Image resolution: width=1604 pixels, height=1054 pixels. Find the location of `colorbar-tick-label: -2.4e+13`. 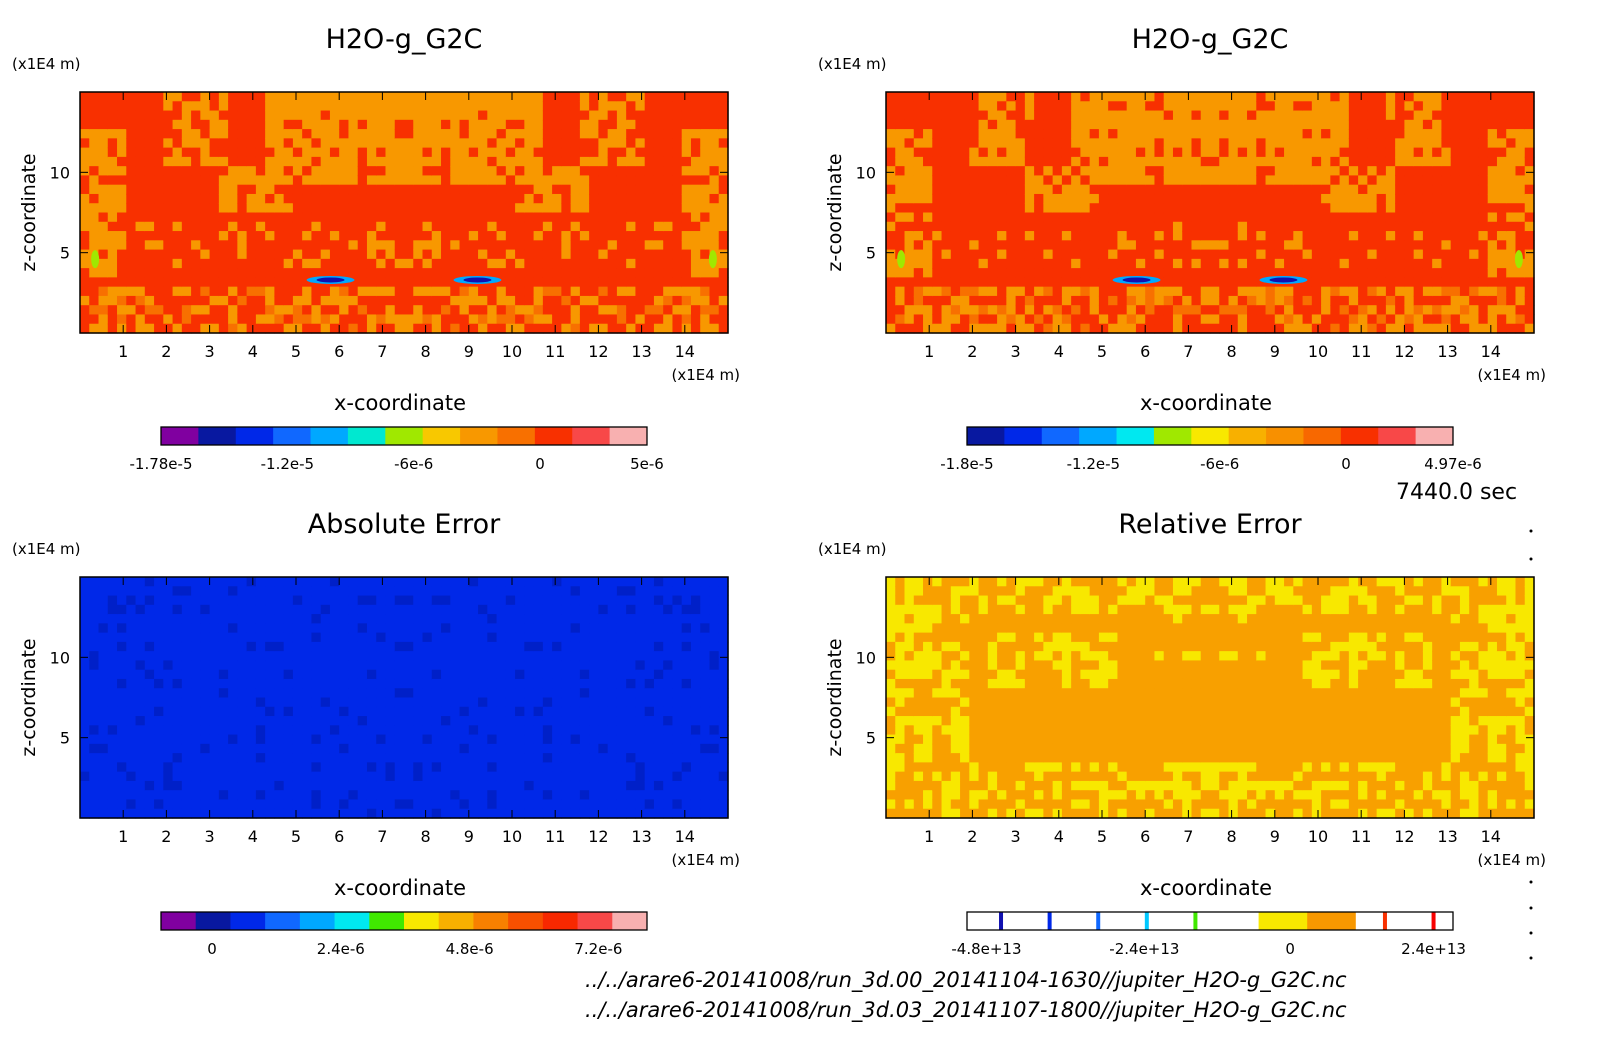

colorbar-tick-label: -2.4e+13 is located at coordinates (1144, 949).